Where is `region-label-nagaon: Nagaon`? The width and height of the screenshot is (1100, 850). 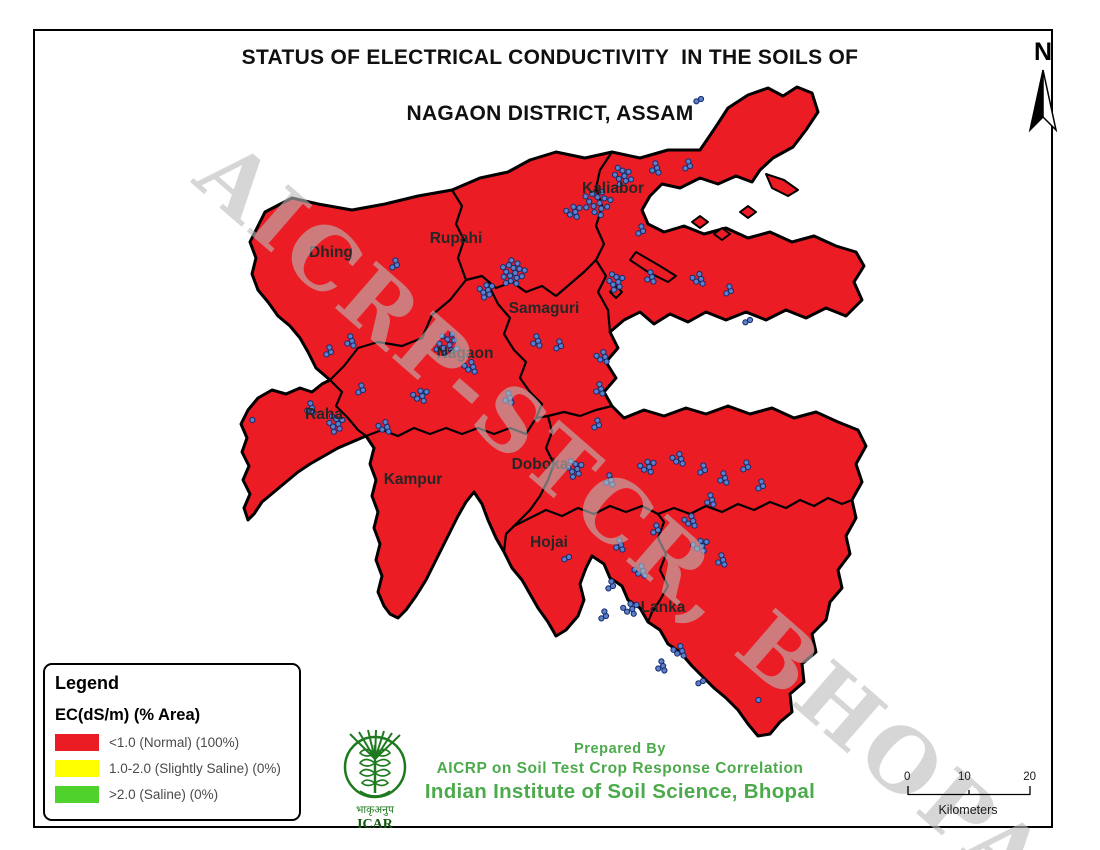
region-label-nagaon: Nagaon is located at coordinates (465, 353).